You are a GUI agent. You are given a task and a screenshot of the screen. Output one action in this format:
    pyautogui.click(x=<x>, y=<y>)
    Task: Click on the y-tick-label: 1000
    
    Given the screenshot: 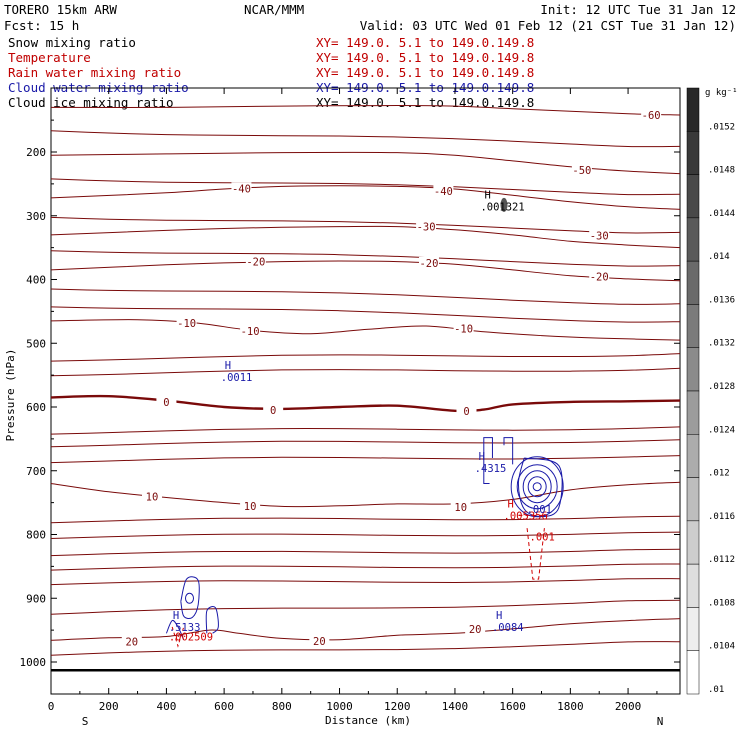 What is the action you would take?
    pyautogui.click(x=33, y=662)
    